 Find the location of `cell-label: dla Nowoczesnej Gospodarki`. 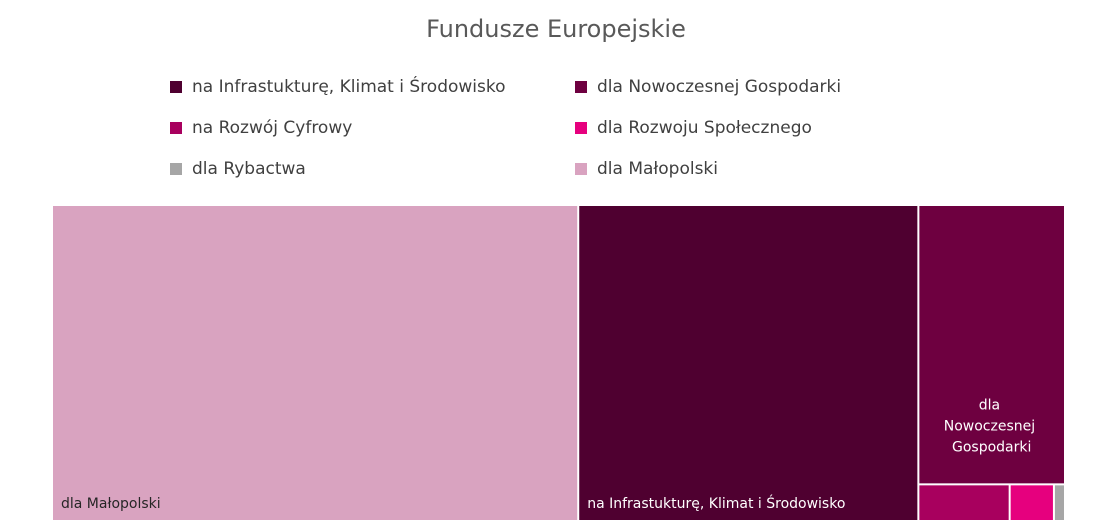

cell-label: dla Nowoczesnej Gospodarki is located at coordinates (992, 426).